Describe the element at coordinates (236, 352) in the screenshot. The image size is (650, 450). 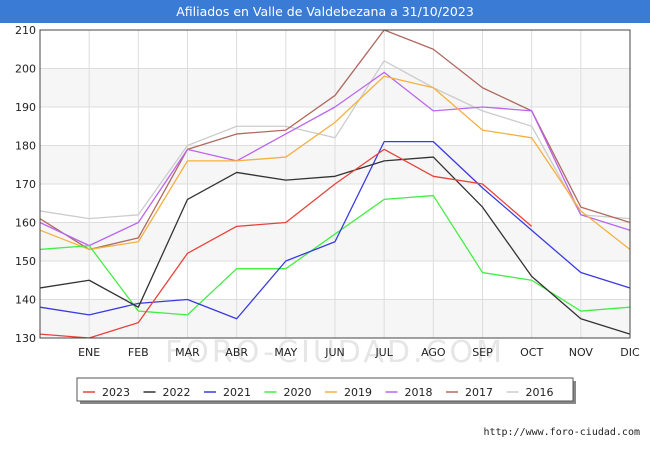
I see `x-tick-label: ABR` at that location.